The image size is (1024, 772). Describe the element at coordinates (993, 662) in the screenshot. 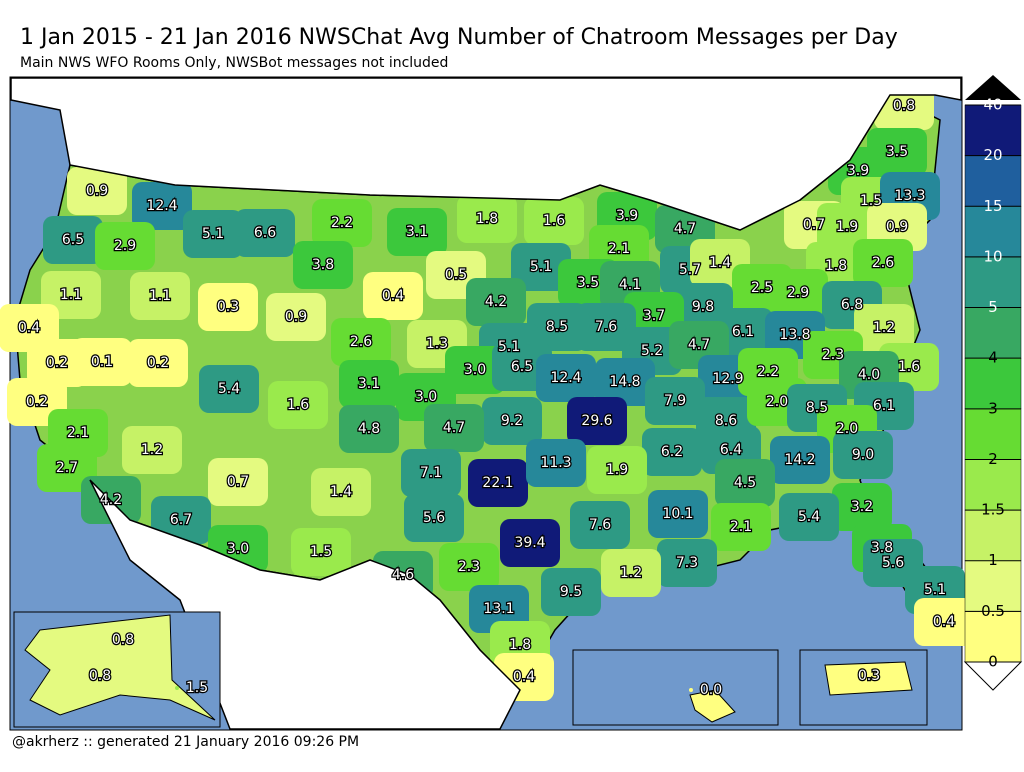

I see `colorbar-label: 0` at that location.